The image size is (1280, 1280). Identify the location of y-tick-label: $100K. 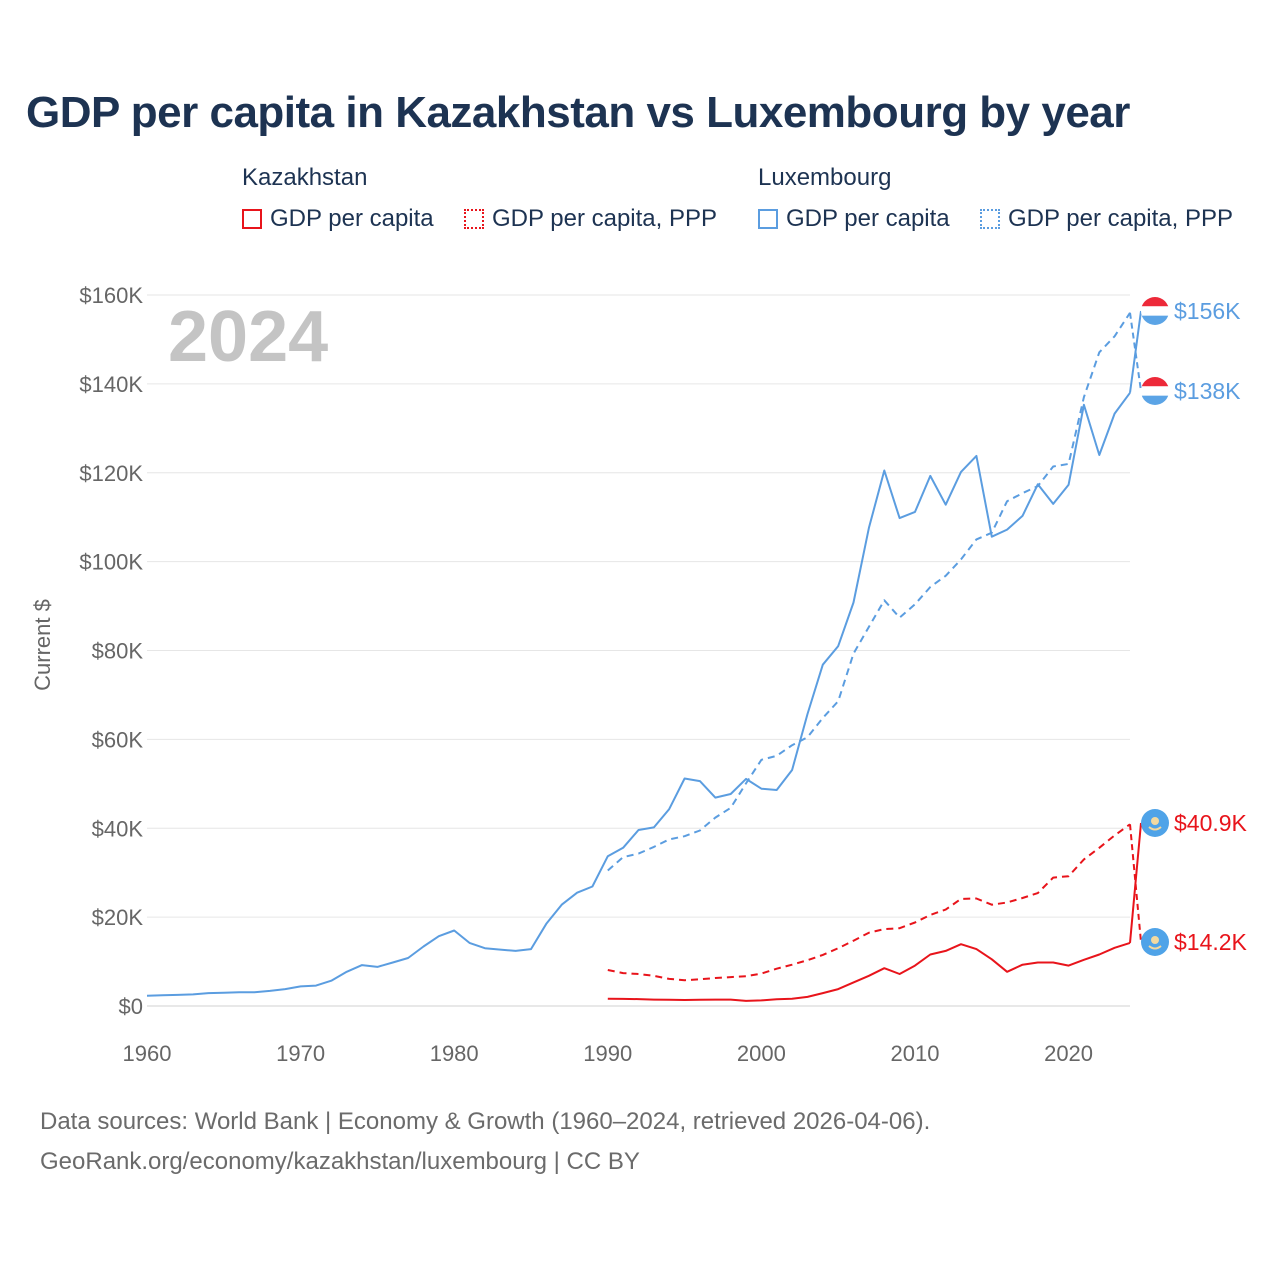
(111, 562).